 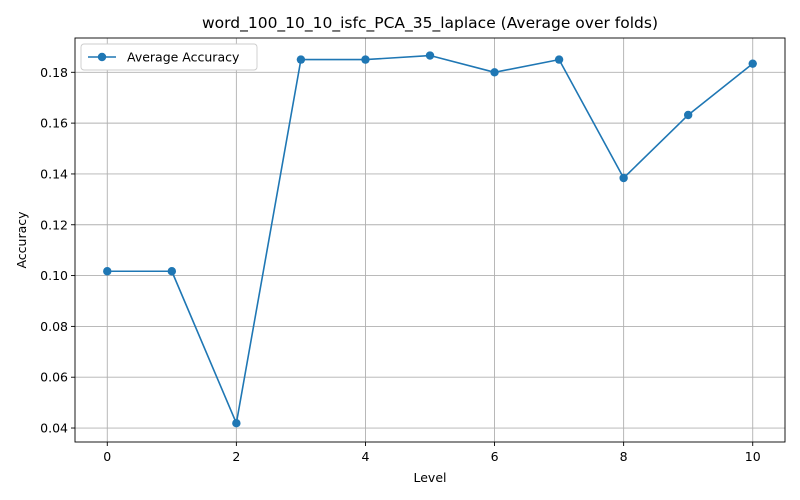 I want to click on x-tick-label: 2, so click(x=236, y=456).